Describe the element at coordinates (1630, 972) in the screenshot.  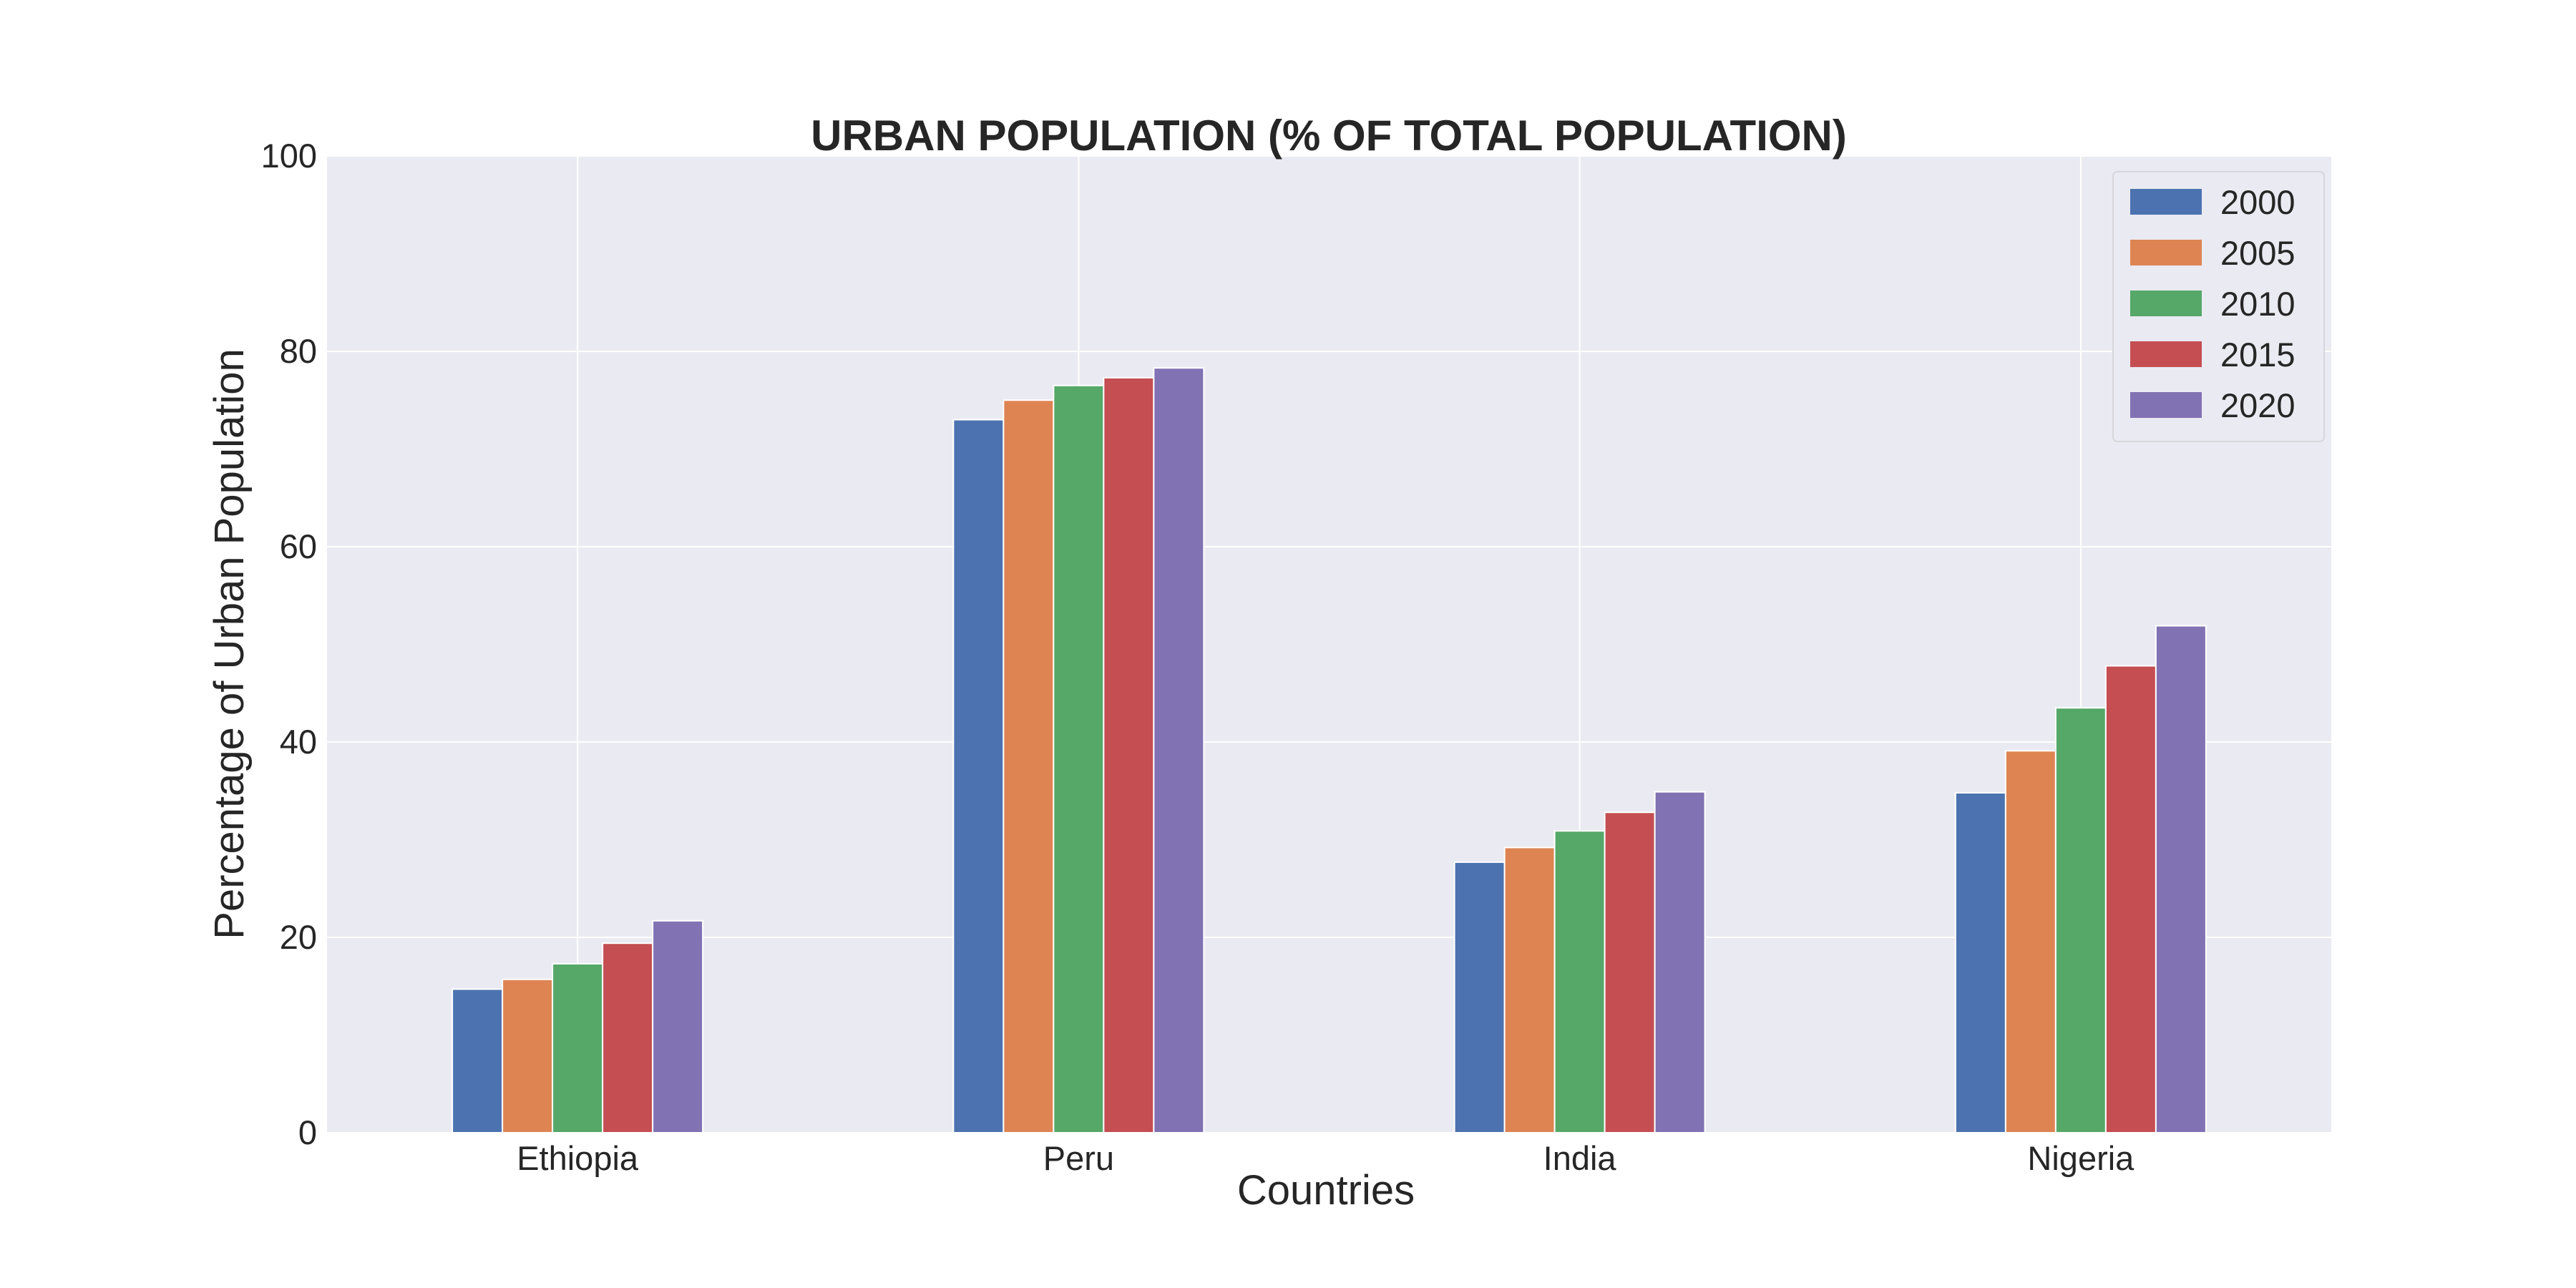
I see `bar-india-2015` at that location.